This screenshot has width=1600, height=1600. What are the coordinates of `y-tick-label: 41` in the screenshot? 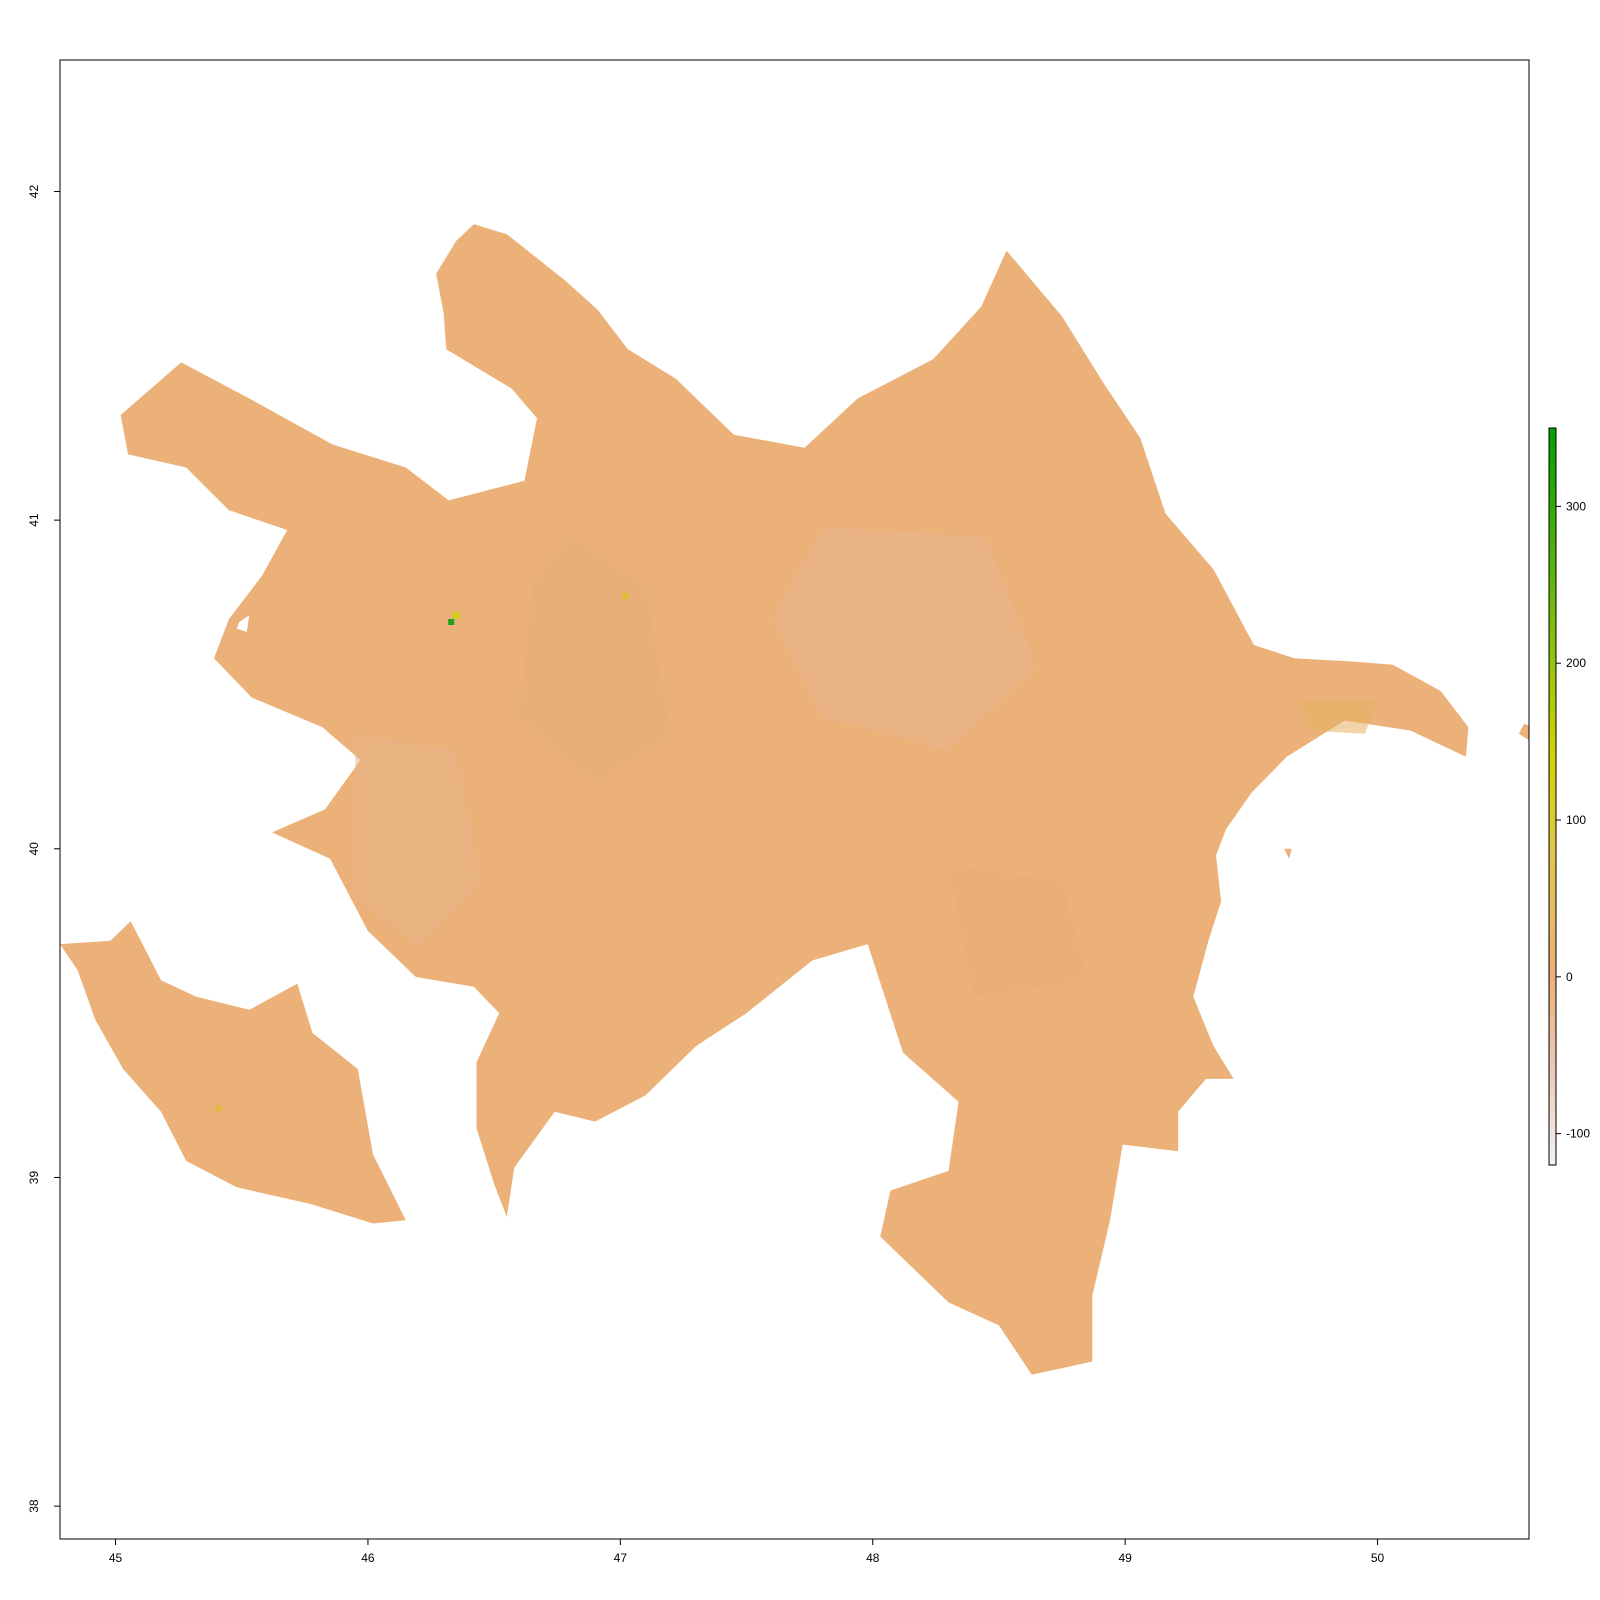 It's located at (34, 520).